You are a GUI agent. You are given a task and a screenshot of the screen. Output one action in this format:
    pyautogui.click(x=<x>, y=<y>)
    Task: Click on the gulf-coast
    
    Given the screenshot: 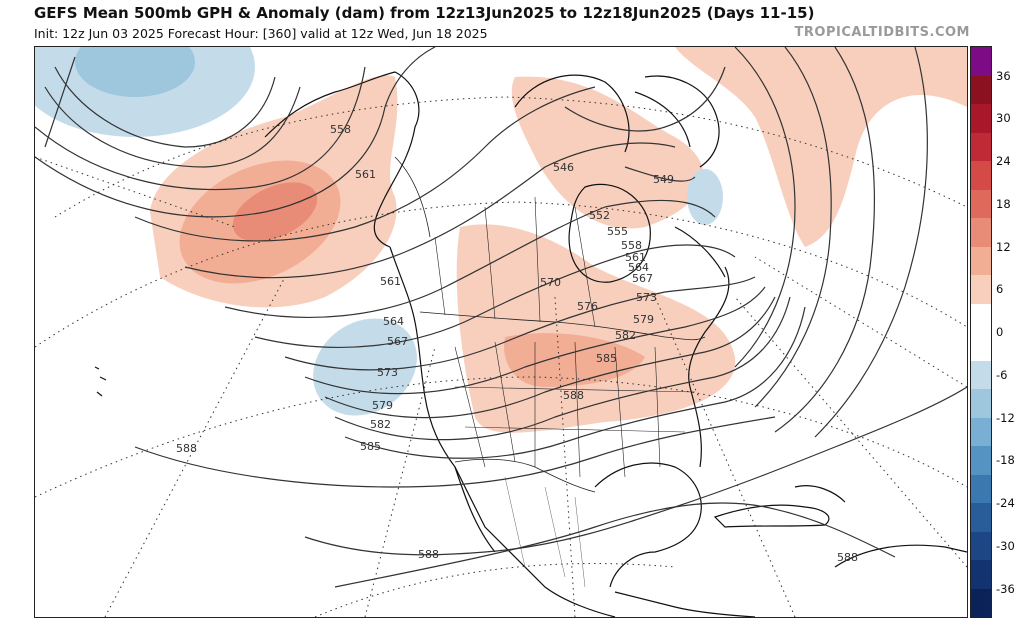 What is the action you would take?
    pyautogui.click(x=648, y=525)
    